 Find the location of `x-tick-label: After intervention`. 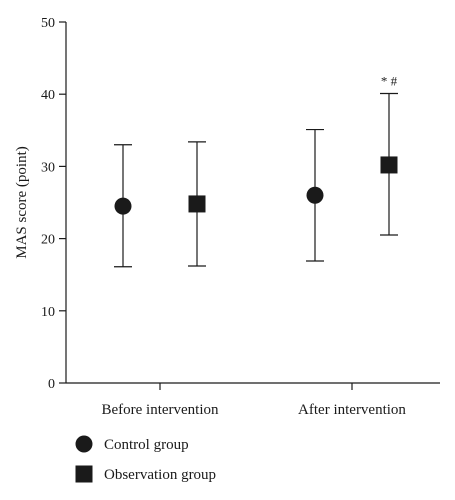

x-tick-label: After intervention is located at coordinates (352, 410).